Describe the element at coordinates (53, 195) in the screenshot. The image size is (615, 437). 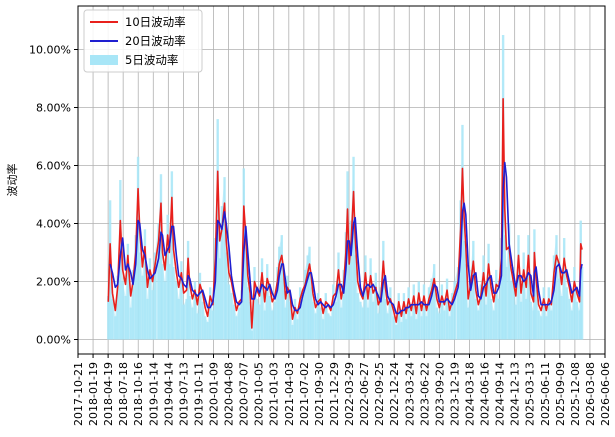
I see `y-axis-ticks: 0.00% 2.00% 4.00% 6.00% 8.00% 10.00%` at that location.